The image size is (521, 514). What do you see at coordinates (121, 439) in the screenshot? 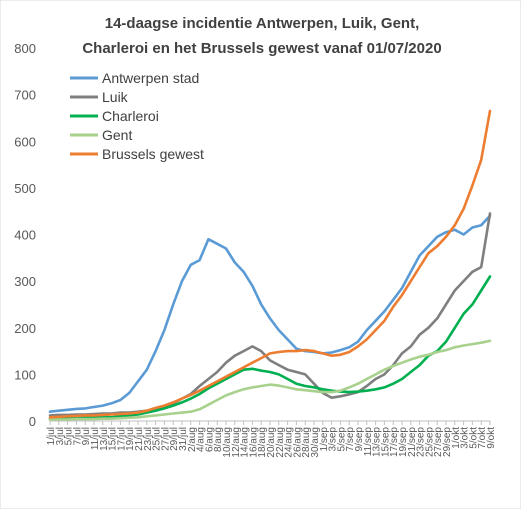
I see `x-tick-label: 17/jul` at bounding box center [121, 439].